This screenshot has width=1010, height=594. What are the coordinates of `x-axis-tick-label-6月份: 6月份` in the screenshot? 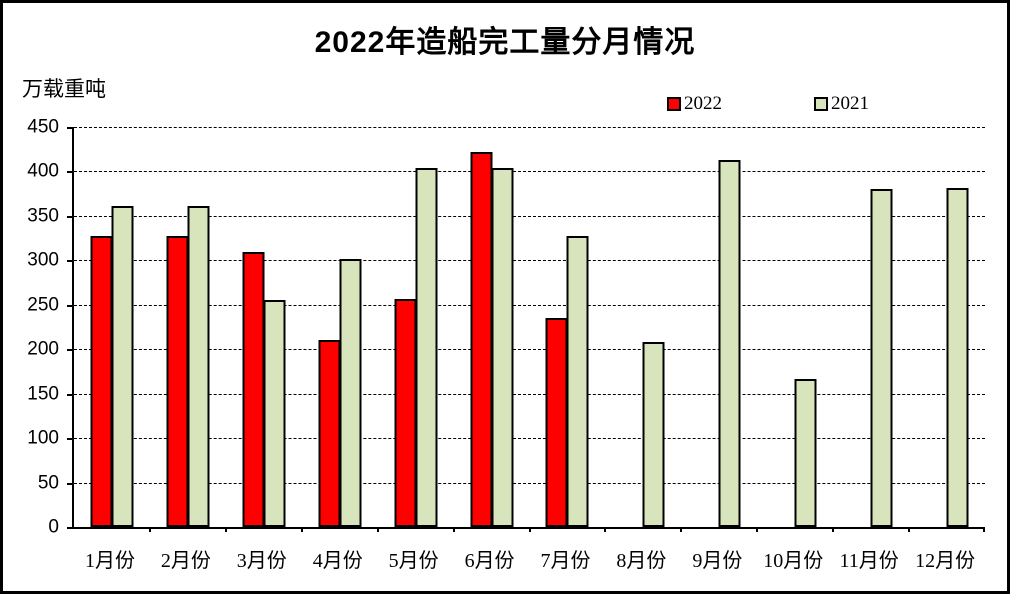 It's located at (489, 561).